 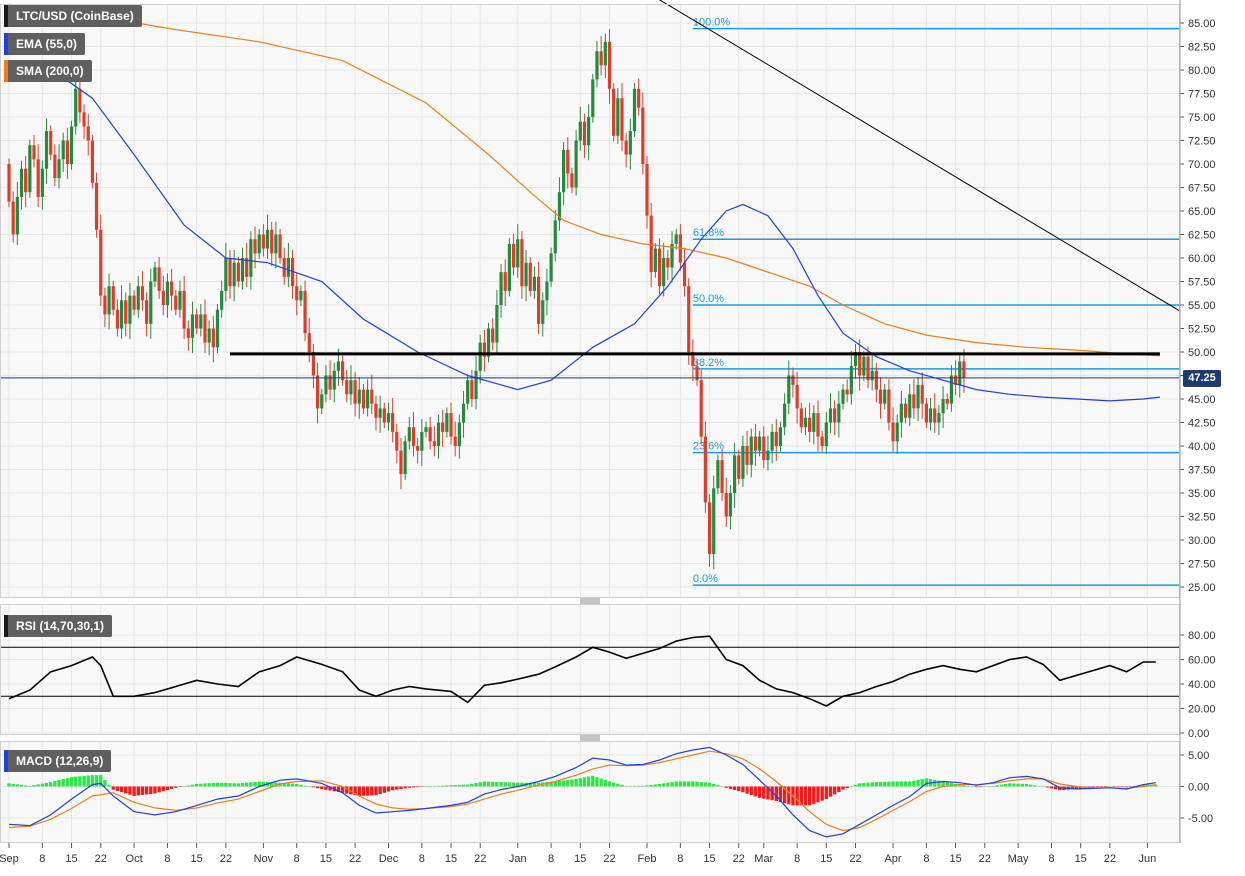 What do you see at coordinates (647, 859) in the screenshot?
I see `time-axis-label: Feb` at bounding box center [647, 859].